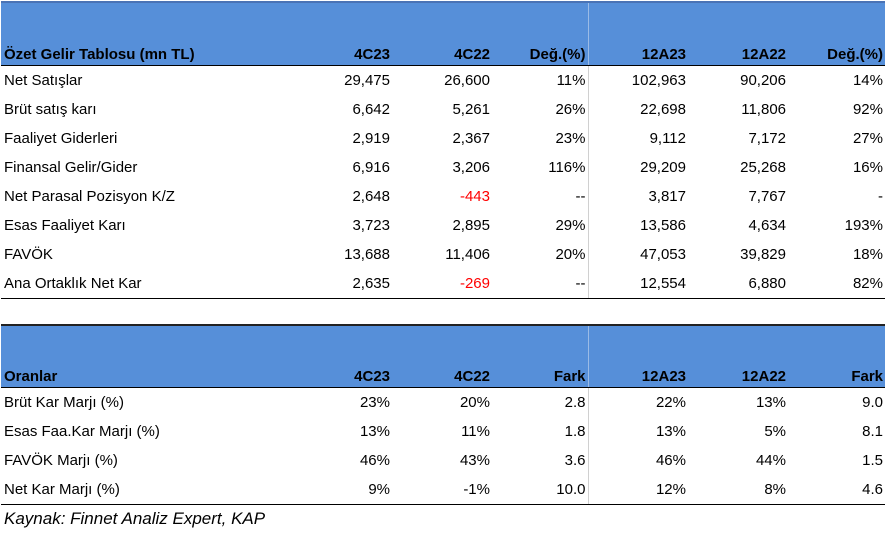  What do you see at coordinates (637, 225) in the screenshot?
I see `table-cell: 13,586` at bounding box center [637, 225].